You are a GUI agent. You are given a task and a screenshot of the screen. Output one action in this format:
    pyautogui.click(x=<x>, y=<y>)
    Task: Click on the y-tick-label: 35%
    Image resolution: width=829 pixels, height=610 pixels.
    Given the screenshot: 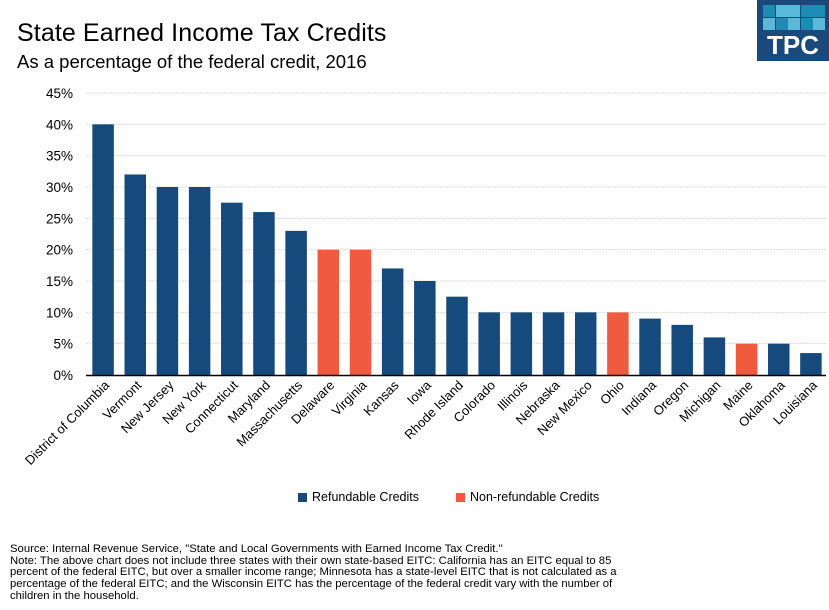 What is the action you would take?
    pyautogui.click(x=59, y=156)
    